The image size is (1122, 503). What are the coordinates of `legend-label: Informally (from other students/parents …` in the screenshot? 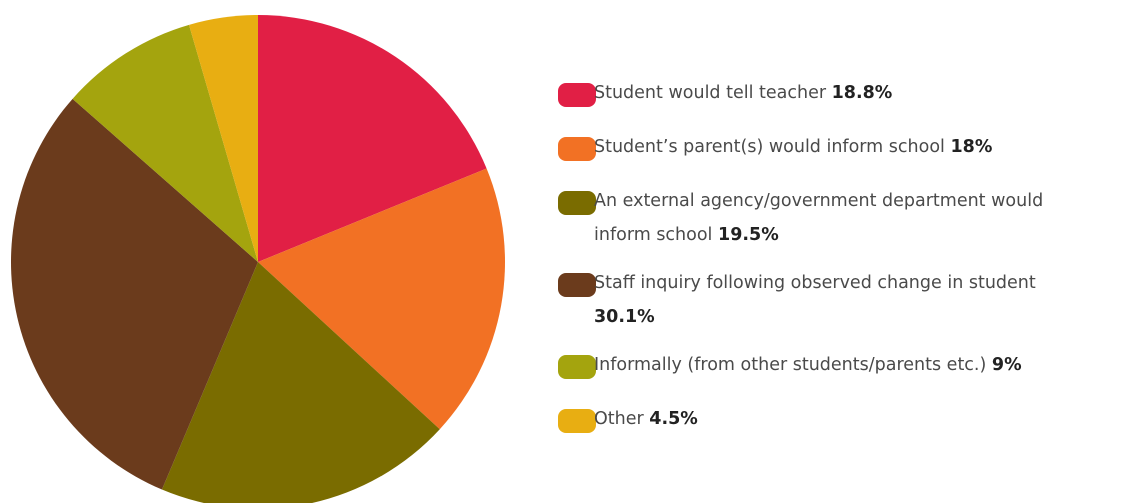 It's located at (790, 365).